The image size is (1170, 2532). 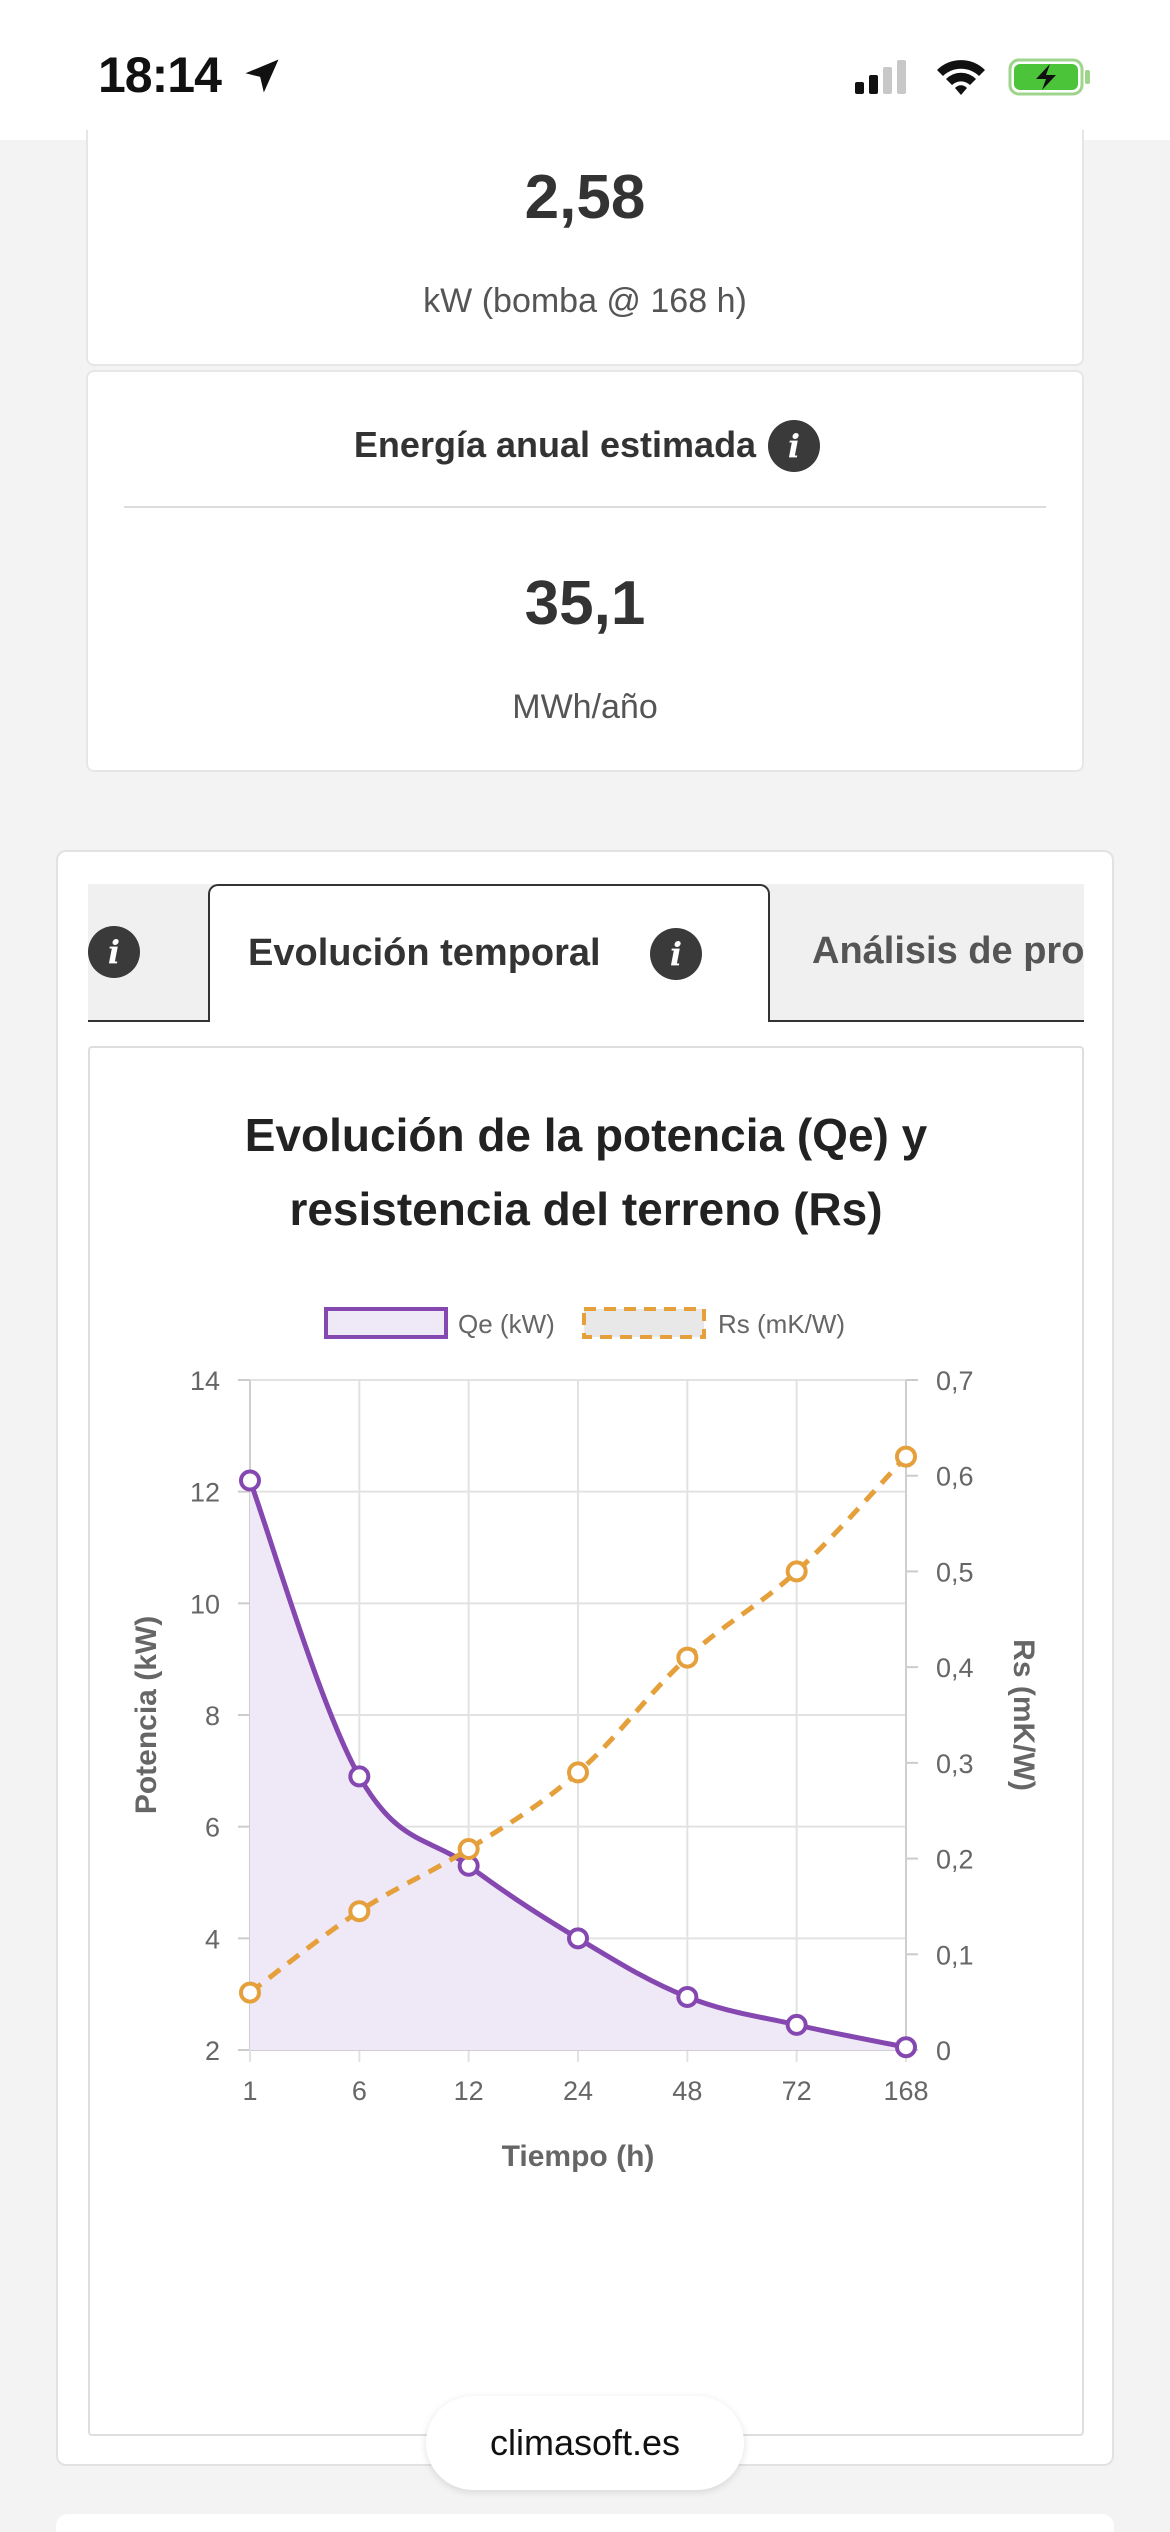 I want to click on kpi-unit: MWh/año, so click(x=585, y=707).